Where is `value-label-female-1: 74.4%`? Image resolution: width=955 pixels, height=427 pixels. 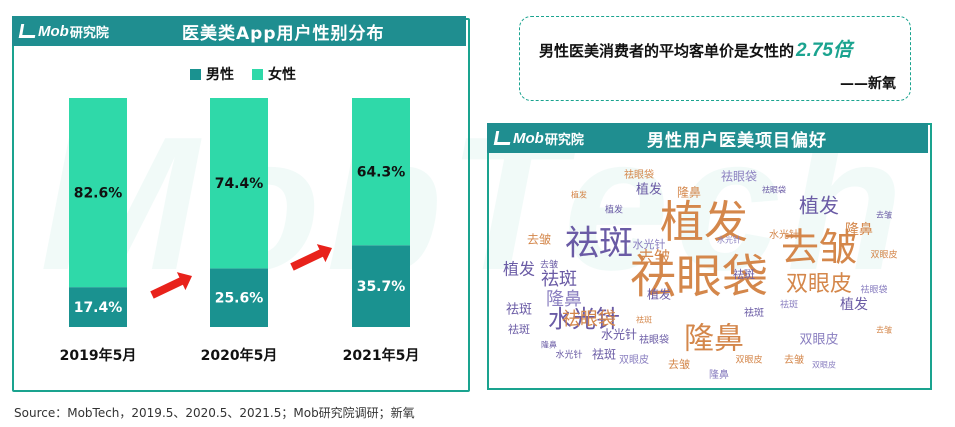
value-label-female-1: 74.4% is located at coordinates (239, 184).